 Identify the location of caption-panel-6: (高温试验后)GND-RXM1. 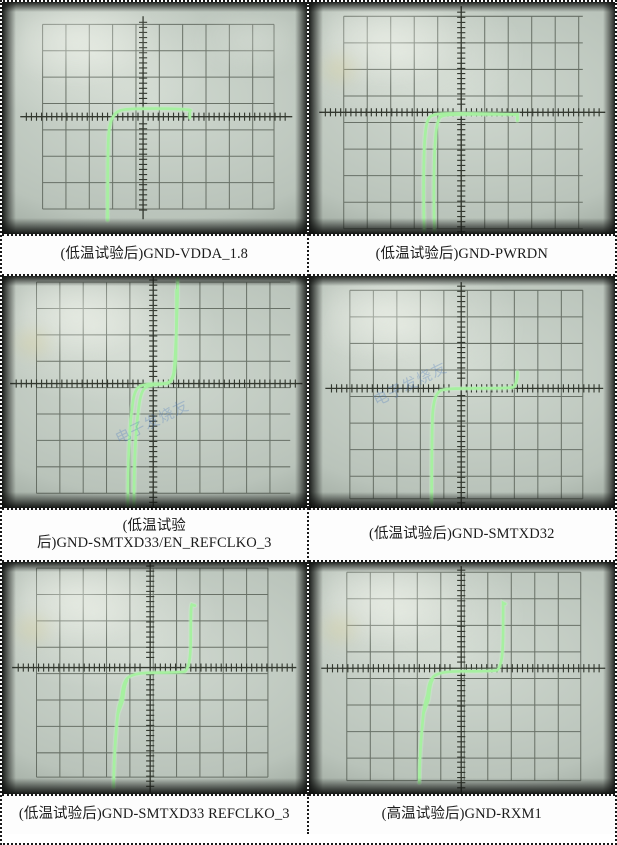
(461, 814).